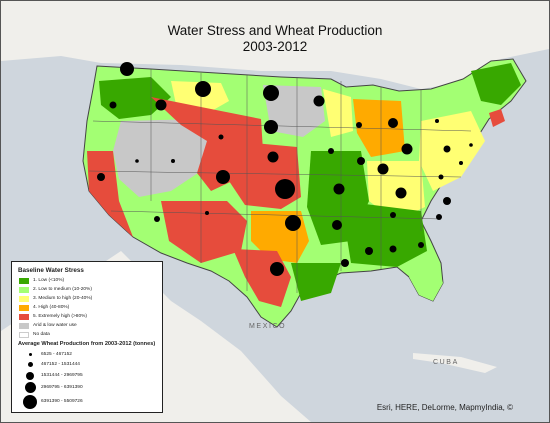 Image resolution: width=550 pixels, height=423 pixels. Describe the element at coordinates (273, 157) in the screenshot. I see `wheat-dot-ne` at that location.